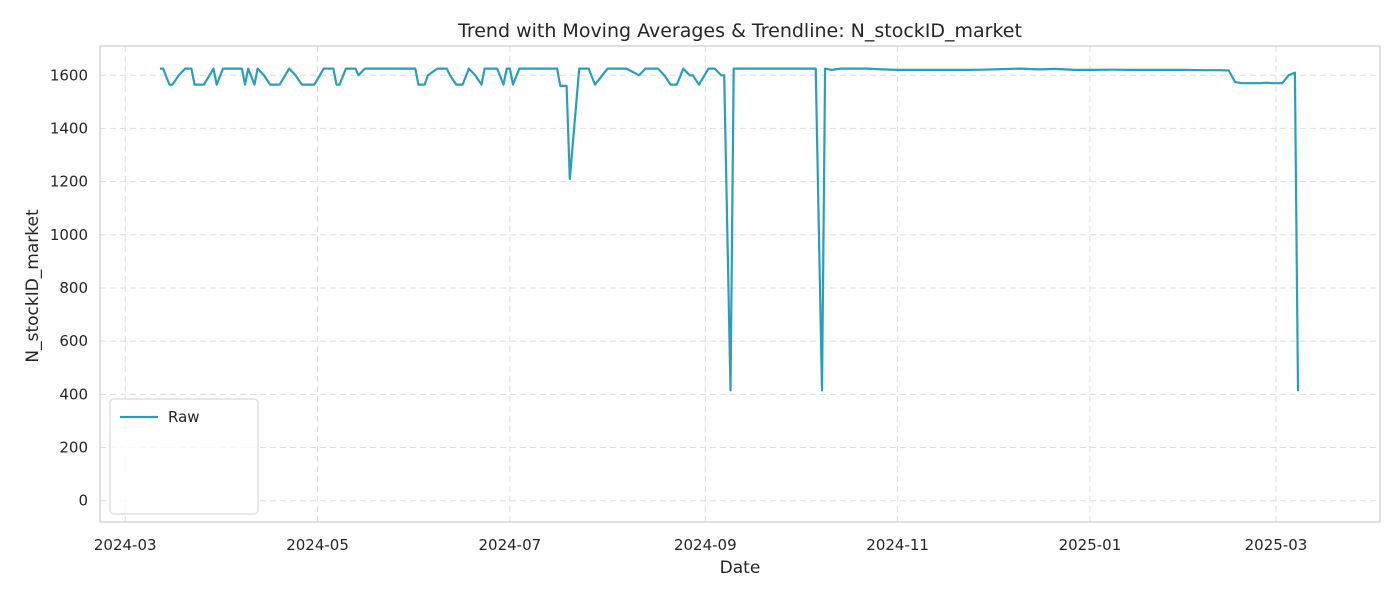 Image resolution: width=1400 pixels, height=600 pixels. I want to click on x-tick-label: 2025-03, so click(1276, 545).